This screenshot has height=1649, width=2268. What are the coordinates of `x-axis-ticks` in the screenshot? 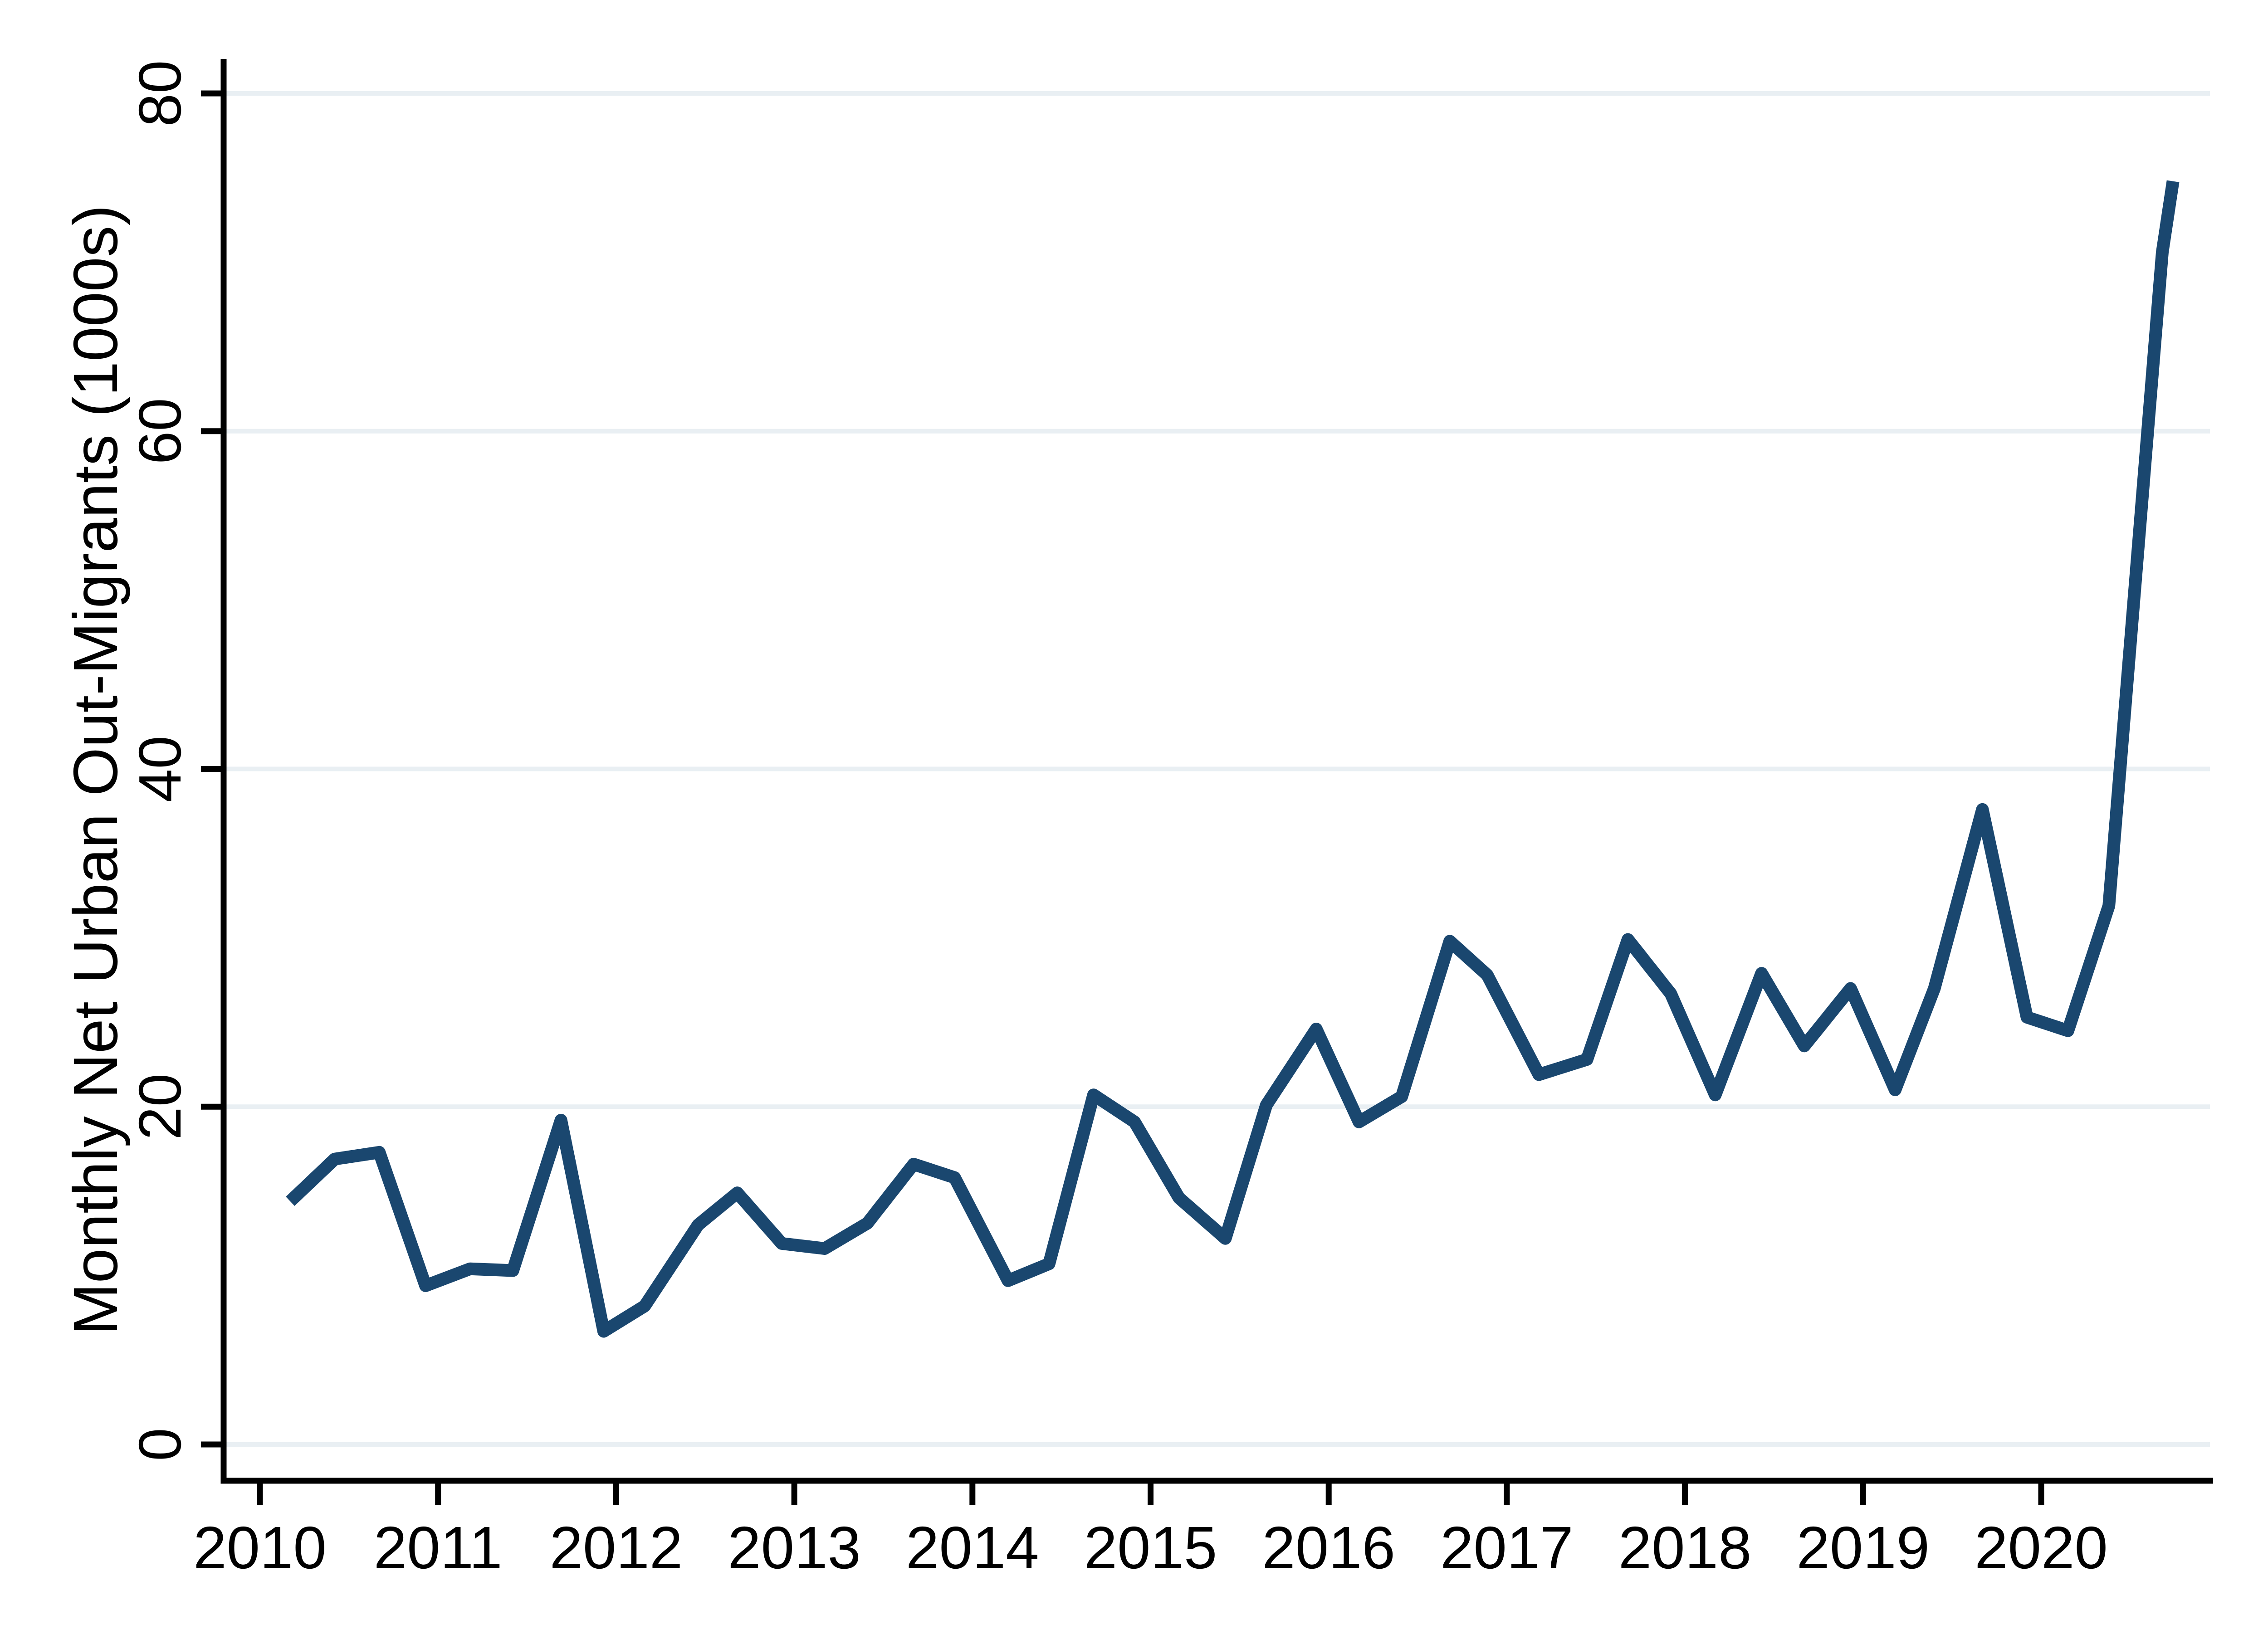 It's located at (1151, 1493).